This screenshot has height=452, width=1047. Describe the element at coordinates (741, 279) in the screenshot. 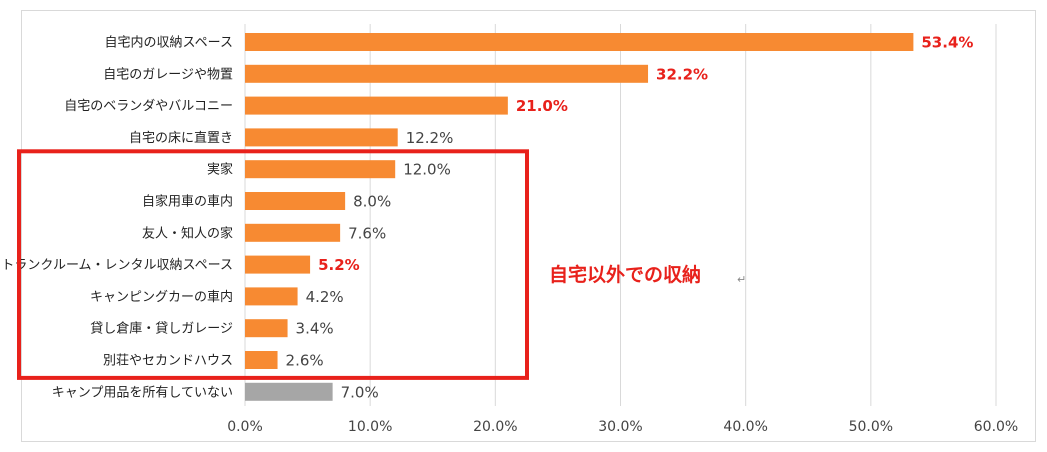

I see `annotation-mark: ↵` at that location.